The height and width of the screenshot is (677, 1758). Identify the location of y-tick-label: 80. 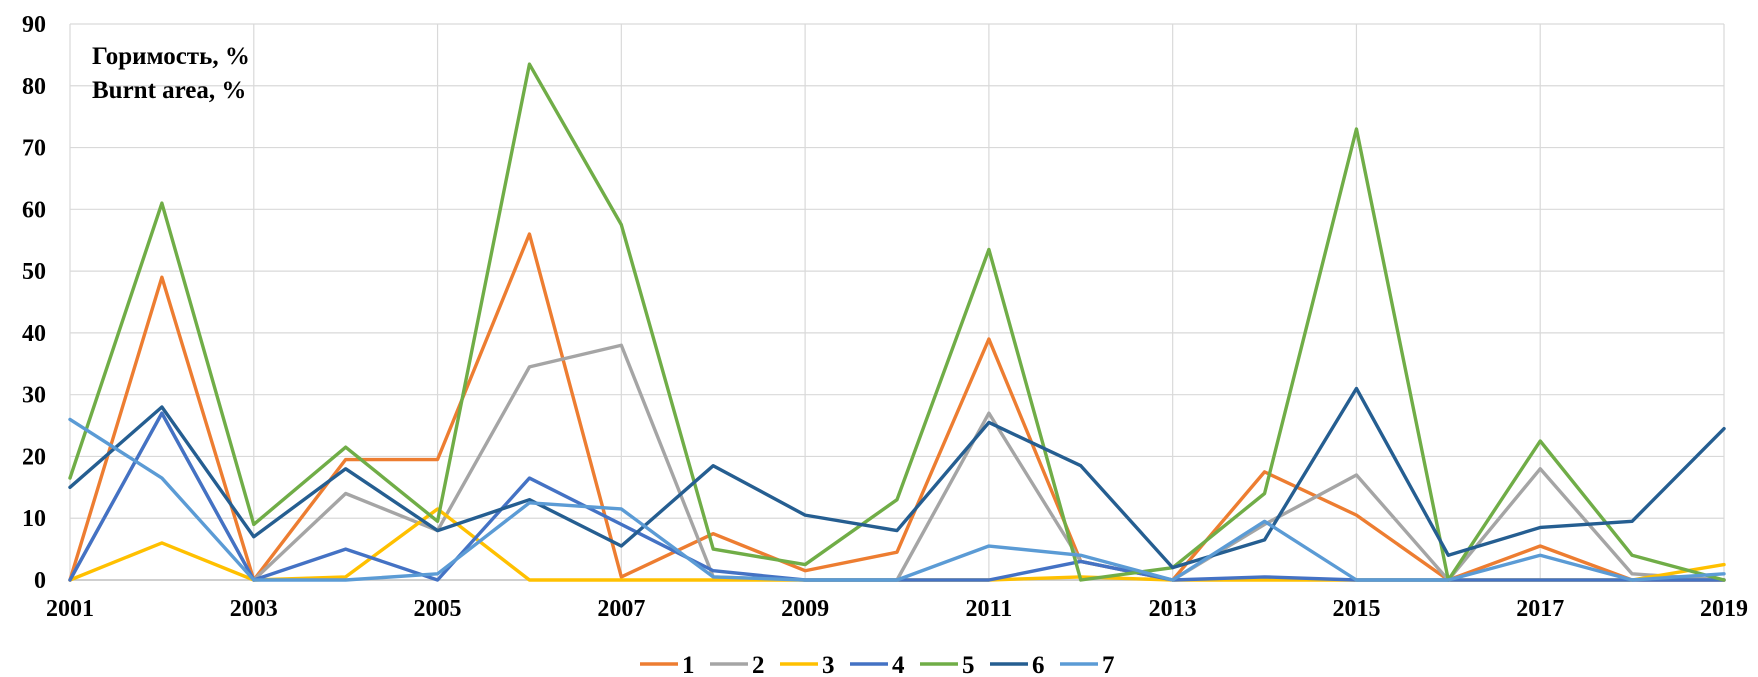
(34, 87).